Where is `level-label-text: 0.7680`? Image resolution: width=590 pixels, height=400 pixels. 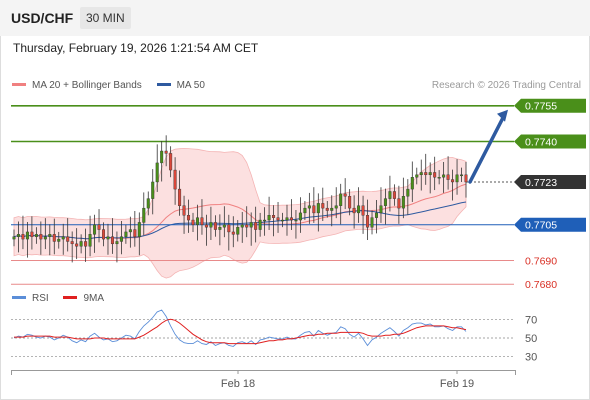
level-label-text: 0.7680 is located at coordinates (541, 285).